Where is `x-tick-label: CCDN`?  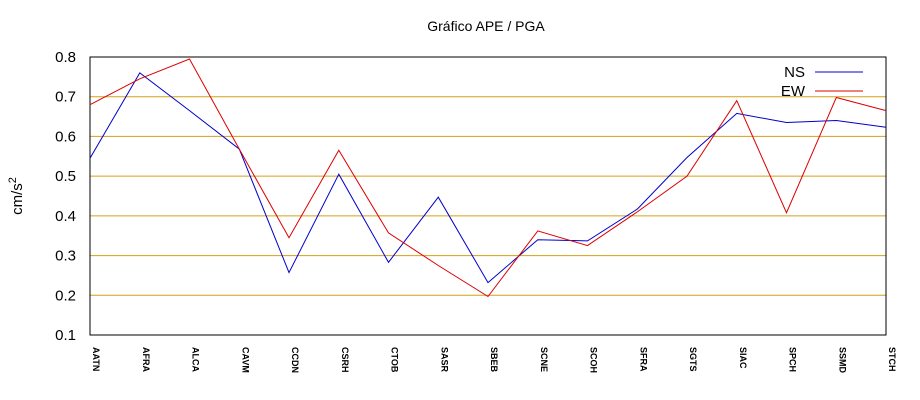
x-tick-label: CCDN is located at coordinates (295, 360).